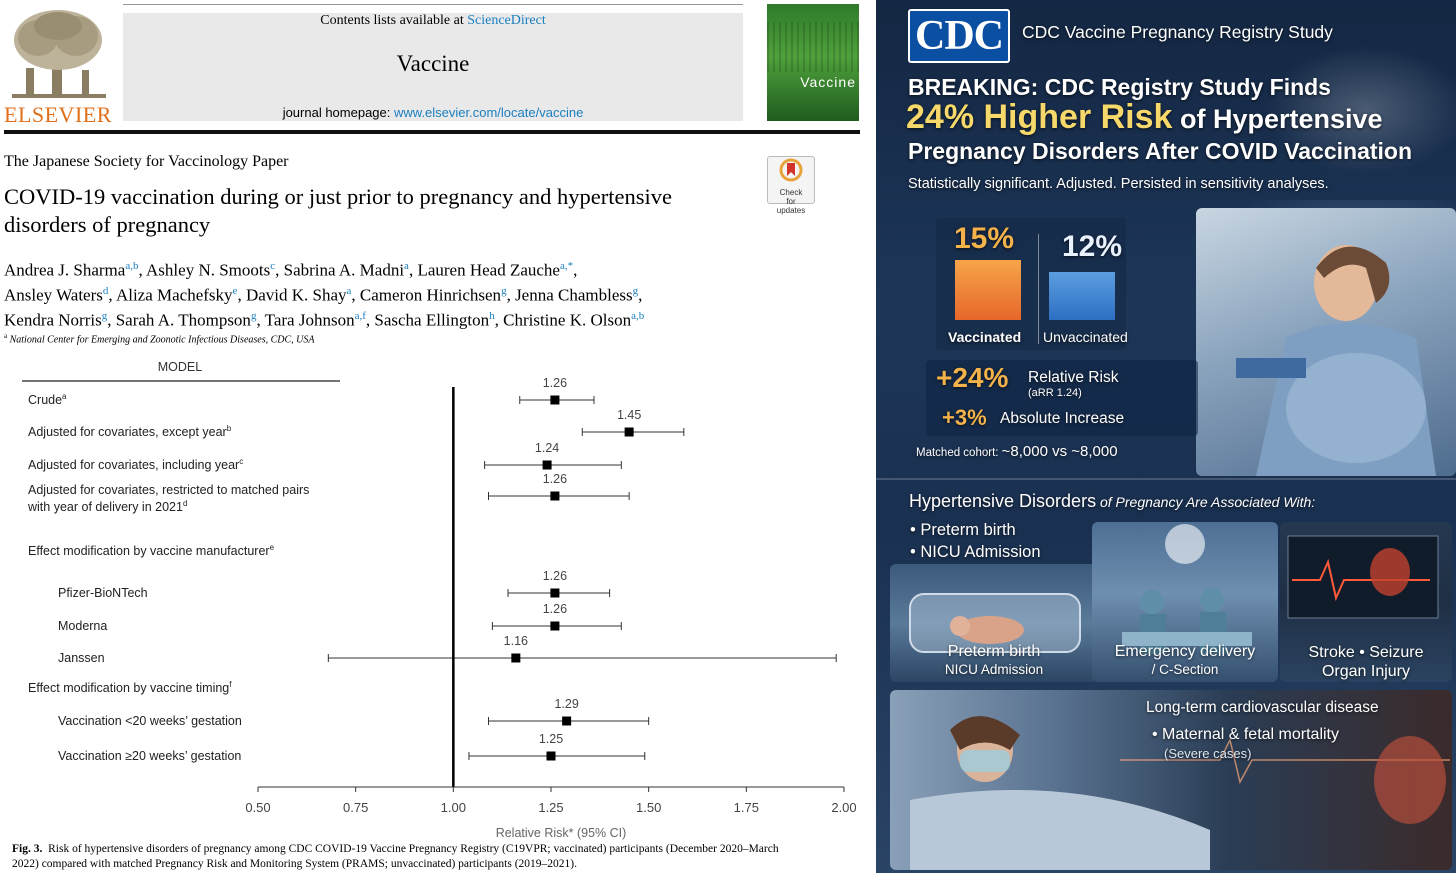 This screenshot has width=1456, height=873. I want to click on headline-line2: 24% Higher Risk of Hypertensive, so click(1144, 117).